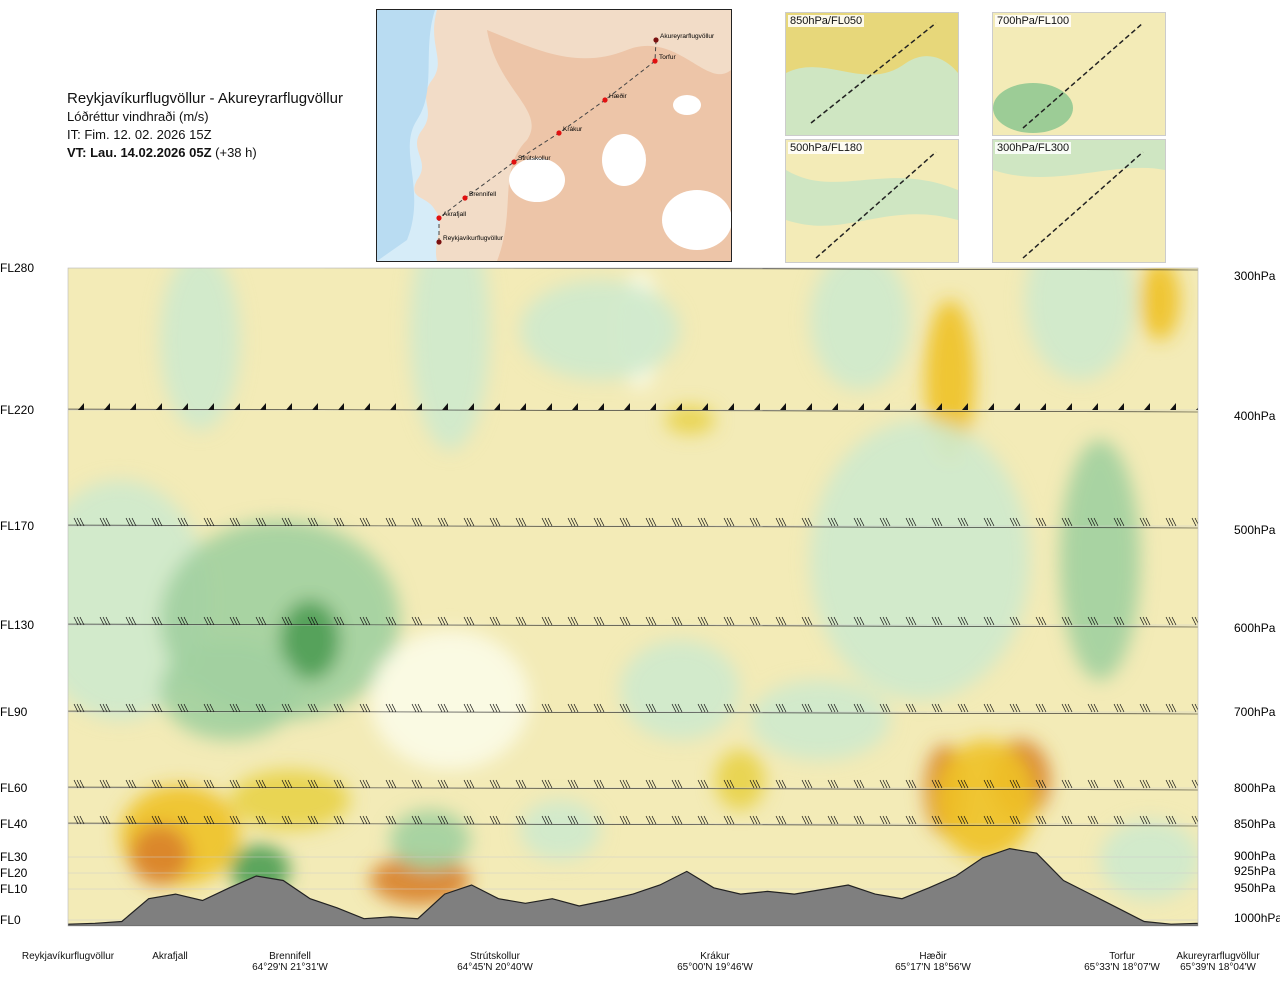 The image size is (1280, 981). What do you see at coordinates (872, 74) in the screenshot?
I see `thumb-850hpa: 850hPa/FL050` at bounding box center [872, 74].